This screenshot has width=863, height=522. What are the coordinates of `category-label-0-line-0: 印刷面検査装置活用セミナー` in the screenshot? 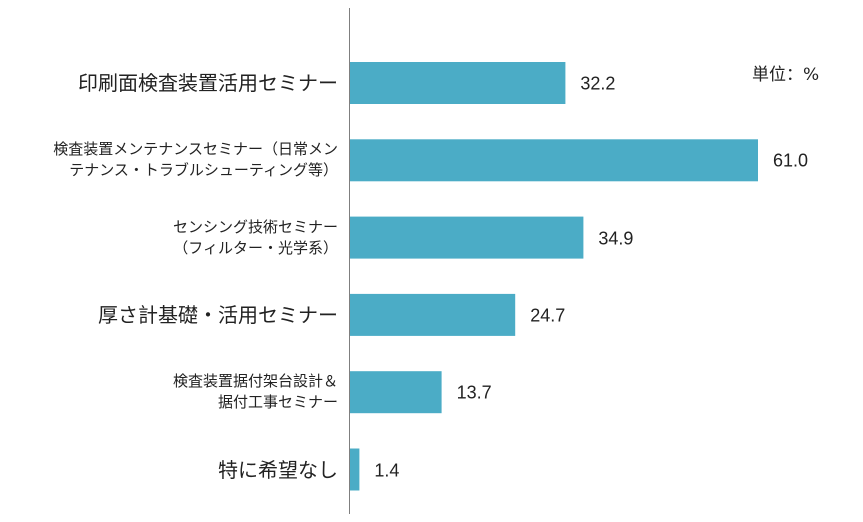 It's located at (208, 83).